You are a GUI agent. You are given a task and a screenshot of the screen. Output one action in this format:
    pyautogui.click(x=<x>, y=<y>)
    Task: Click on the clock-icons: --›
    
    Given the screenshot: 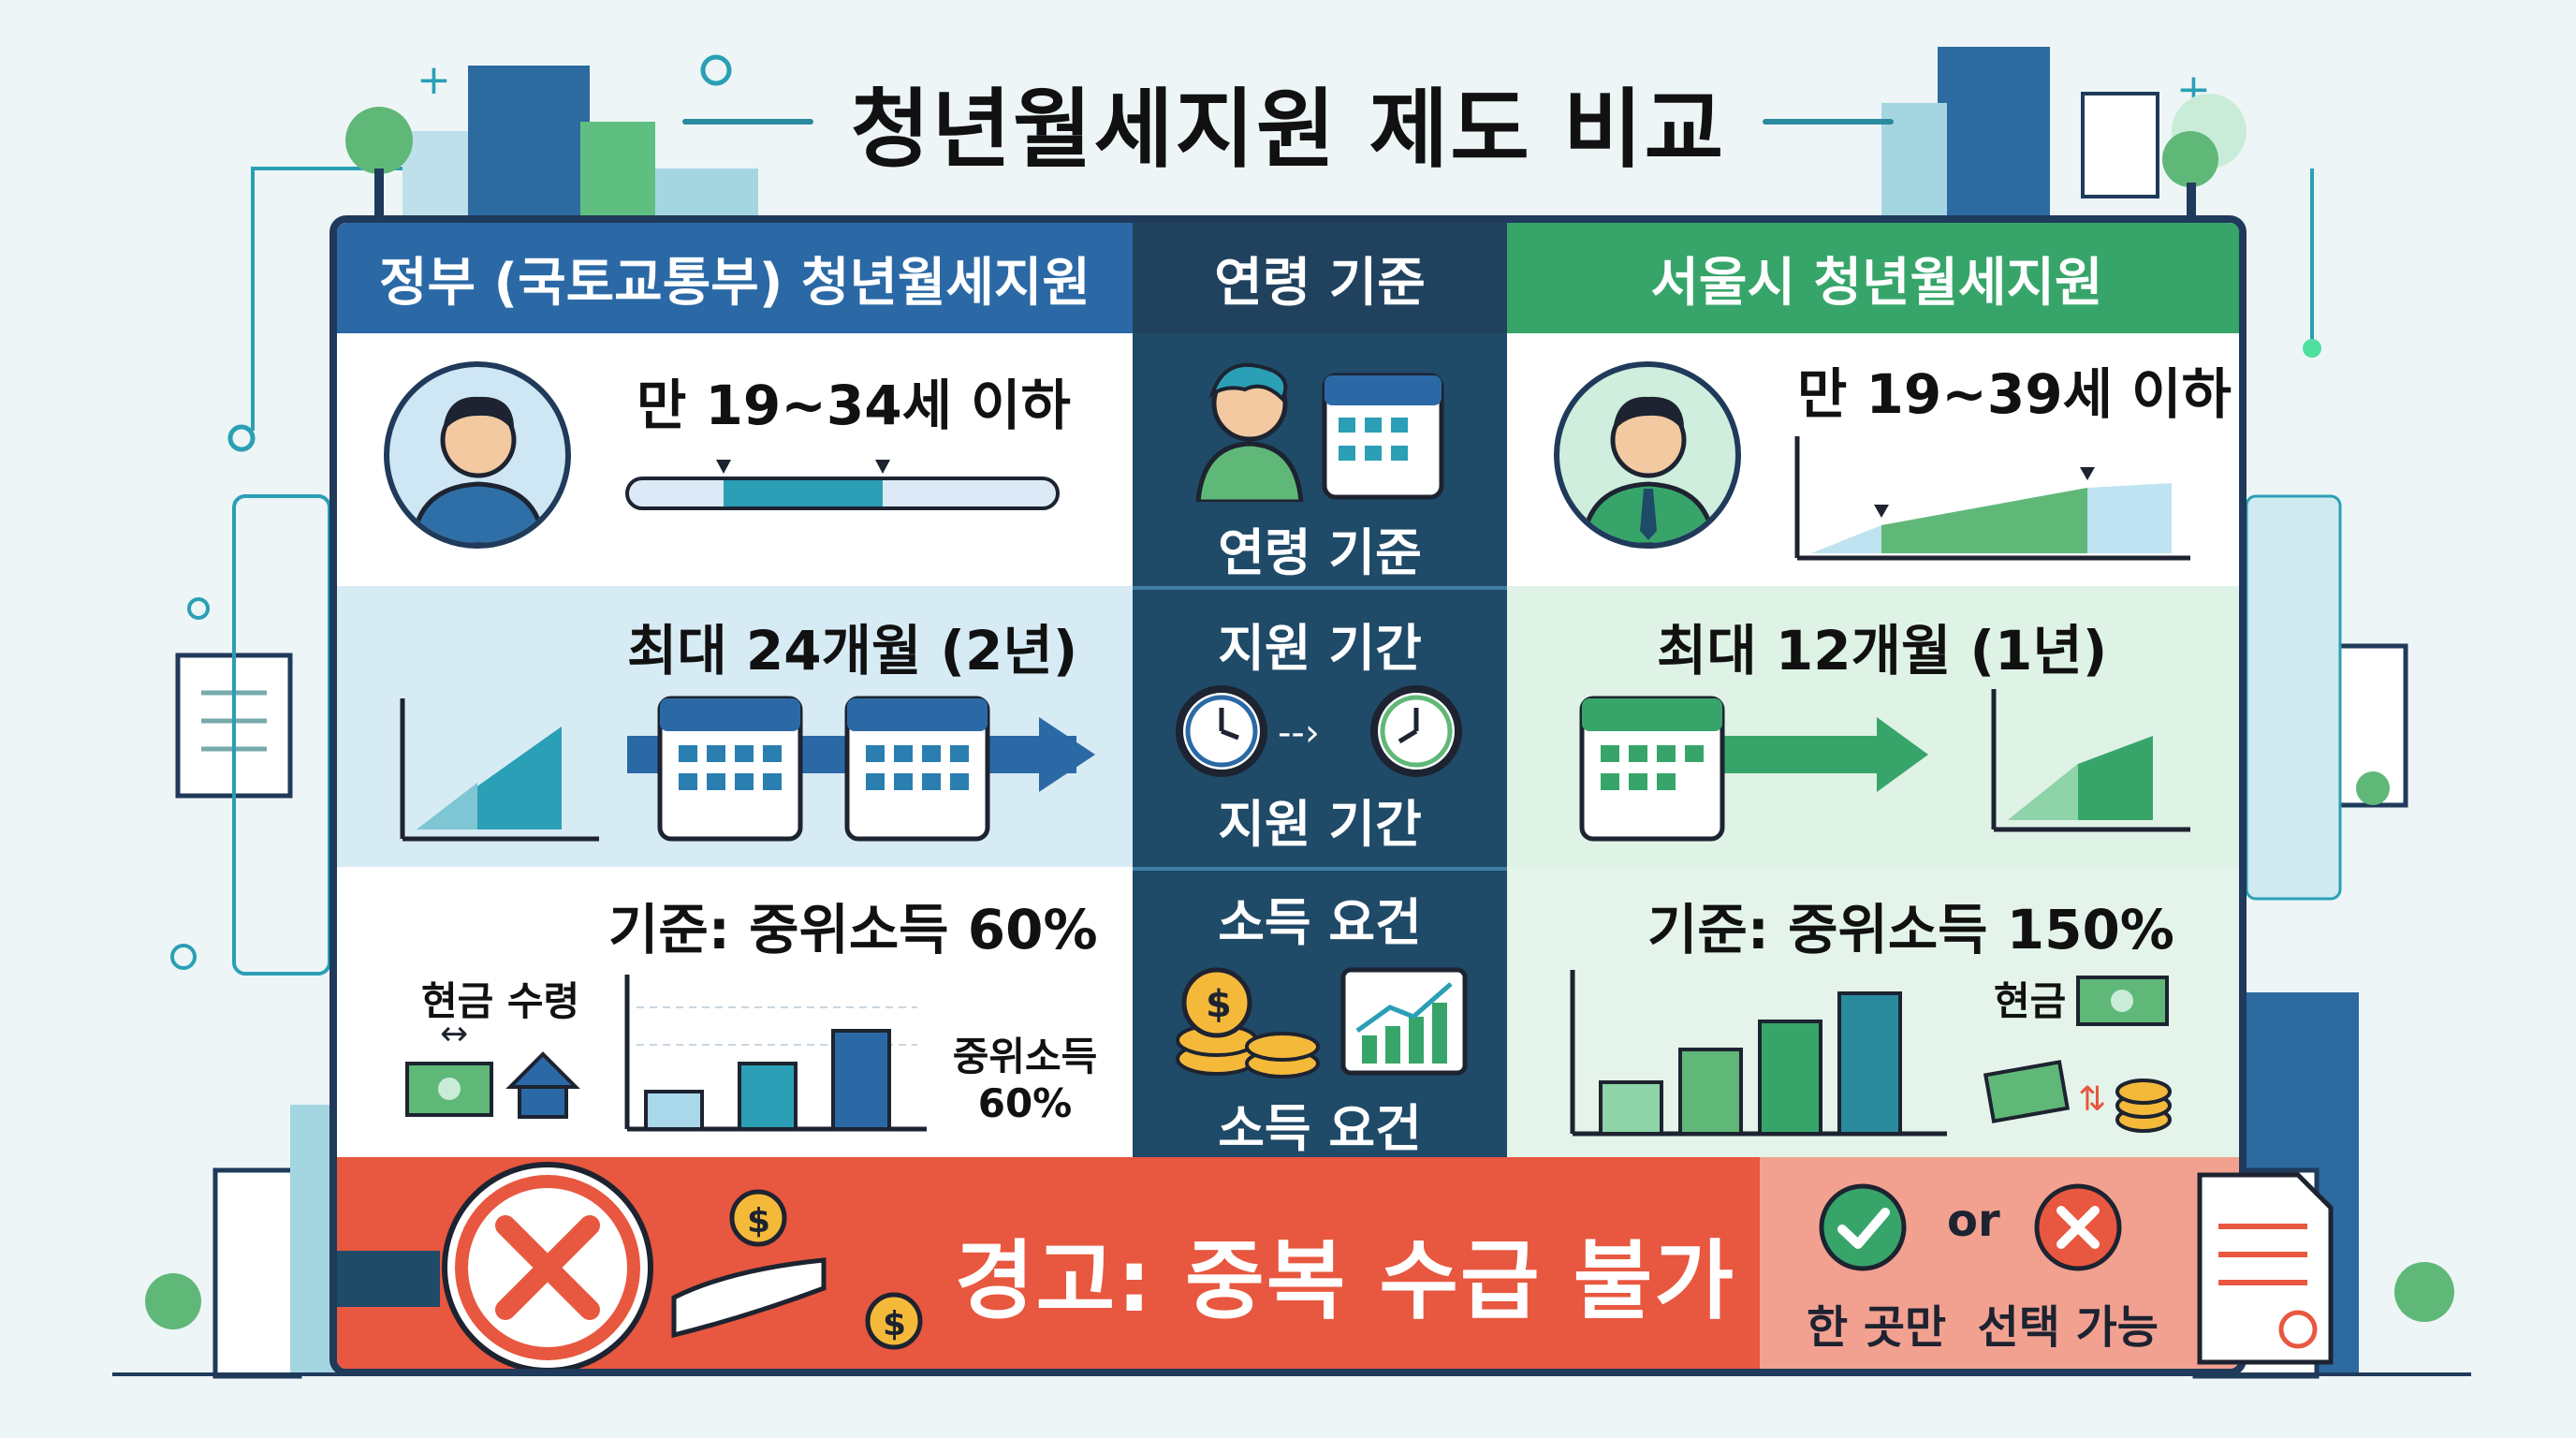 What is the action you would take?
    pyautogui.click(x=1319, y=731)
    